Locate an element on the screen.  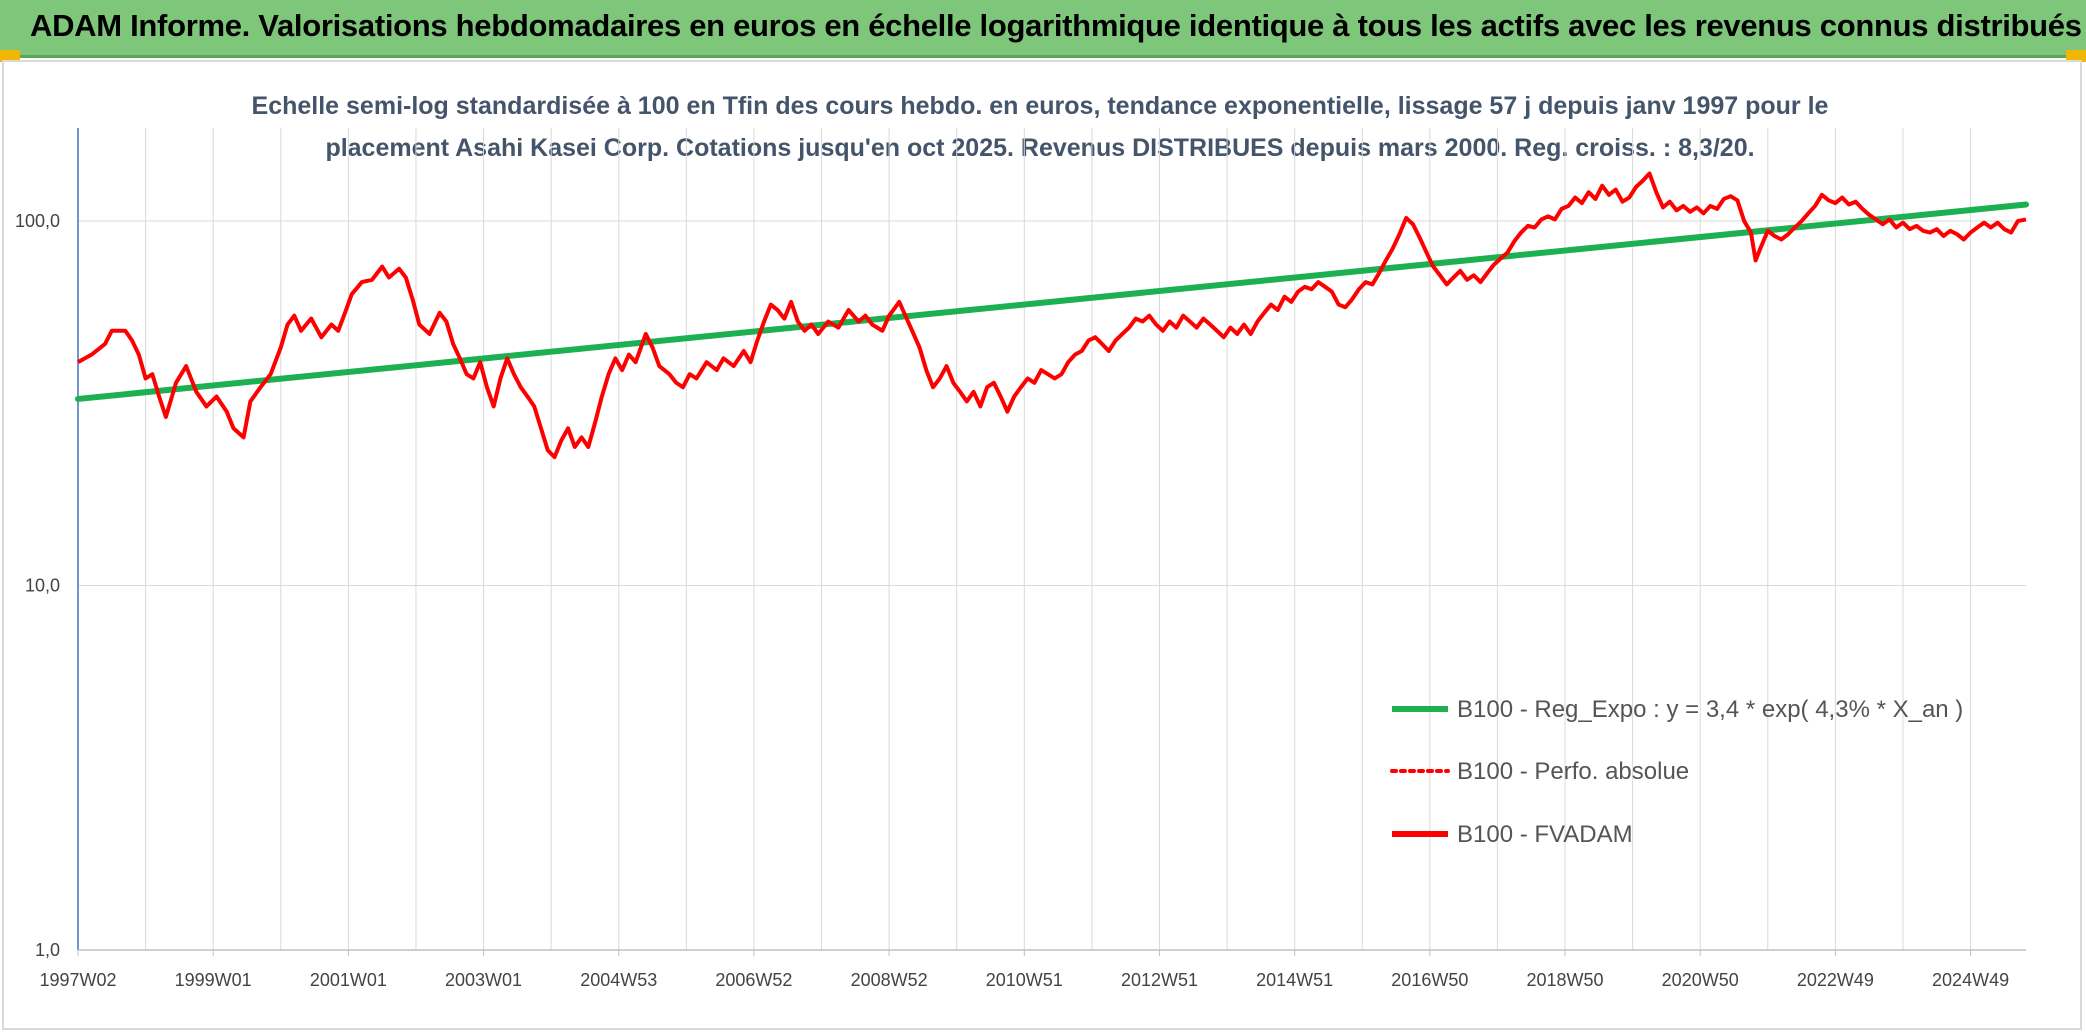
x-tick-label: 2024W49 is located at coordinates (1970, 980).